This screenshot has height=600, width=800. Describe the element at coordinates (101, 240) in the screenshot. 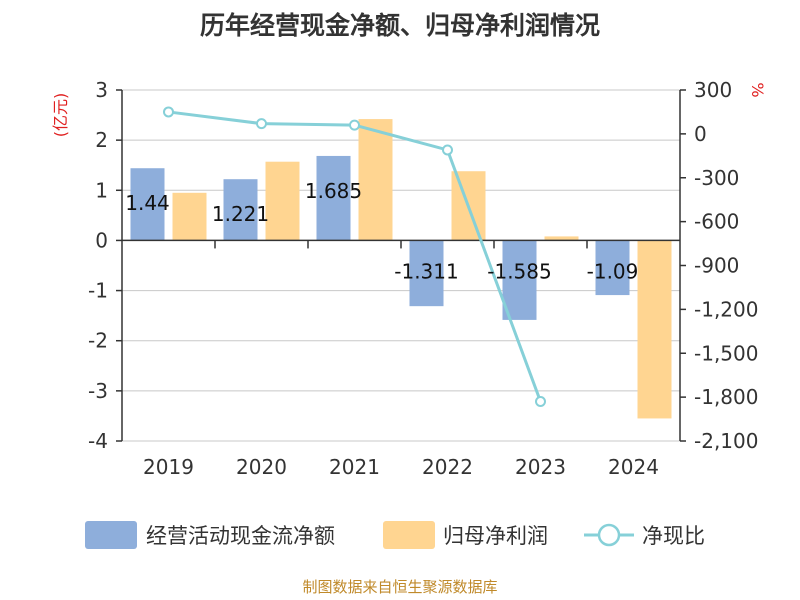

I see `left-tick-label: 0` at that location.